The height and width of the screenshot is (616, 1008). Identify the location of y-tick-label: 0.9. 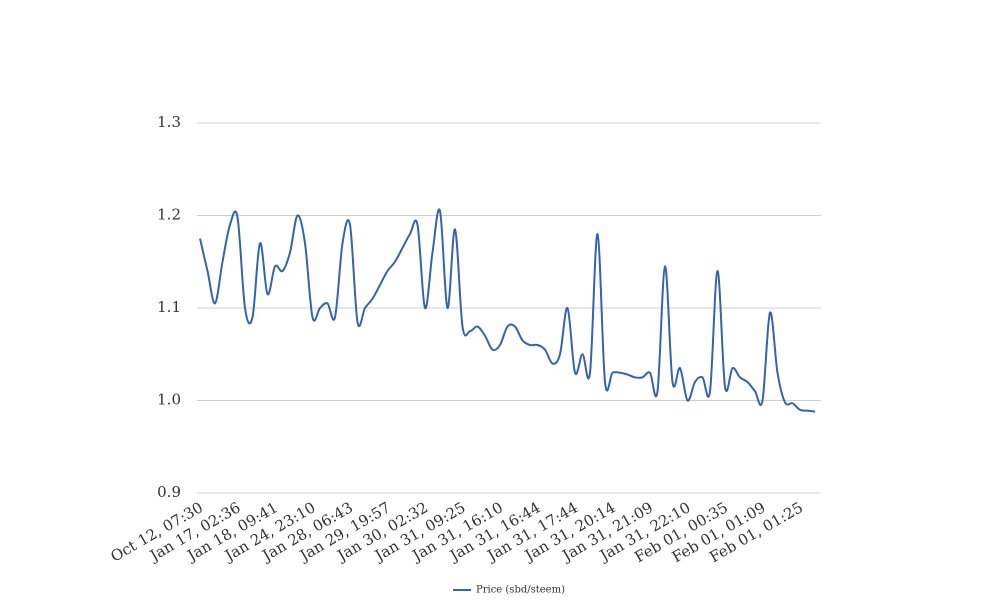
(169, 492).